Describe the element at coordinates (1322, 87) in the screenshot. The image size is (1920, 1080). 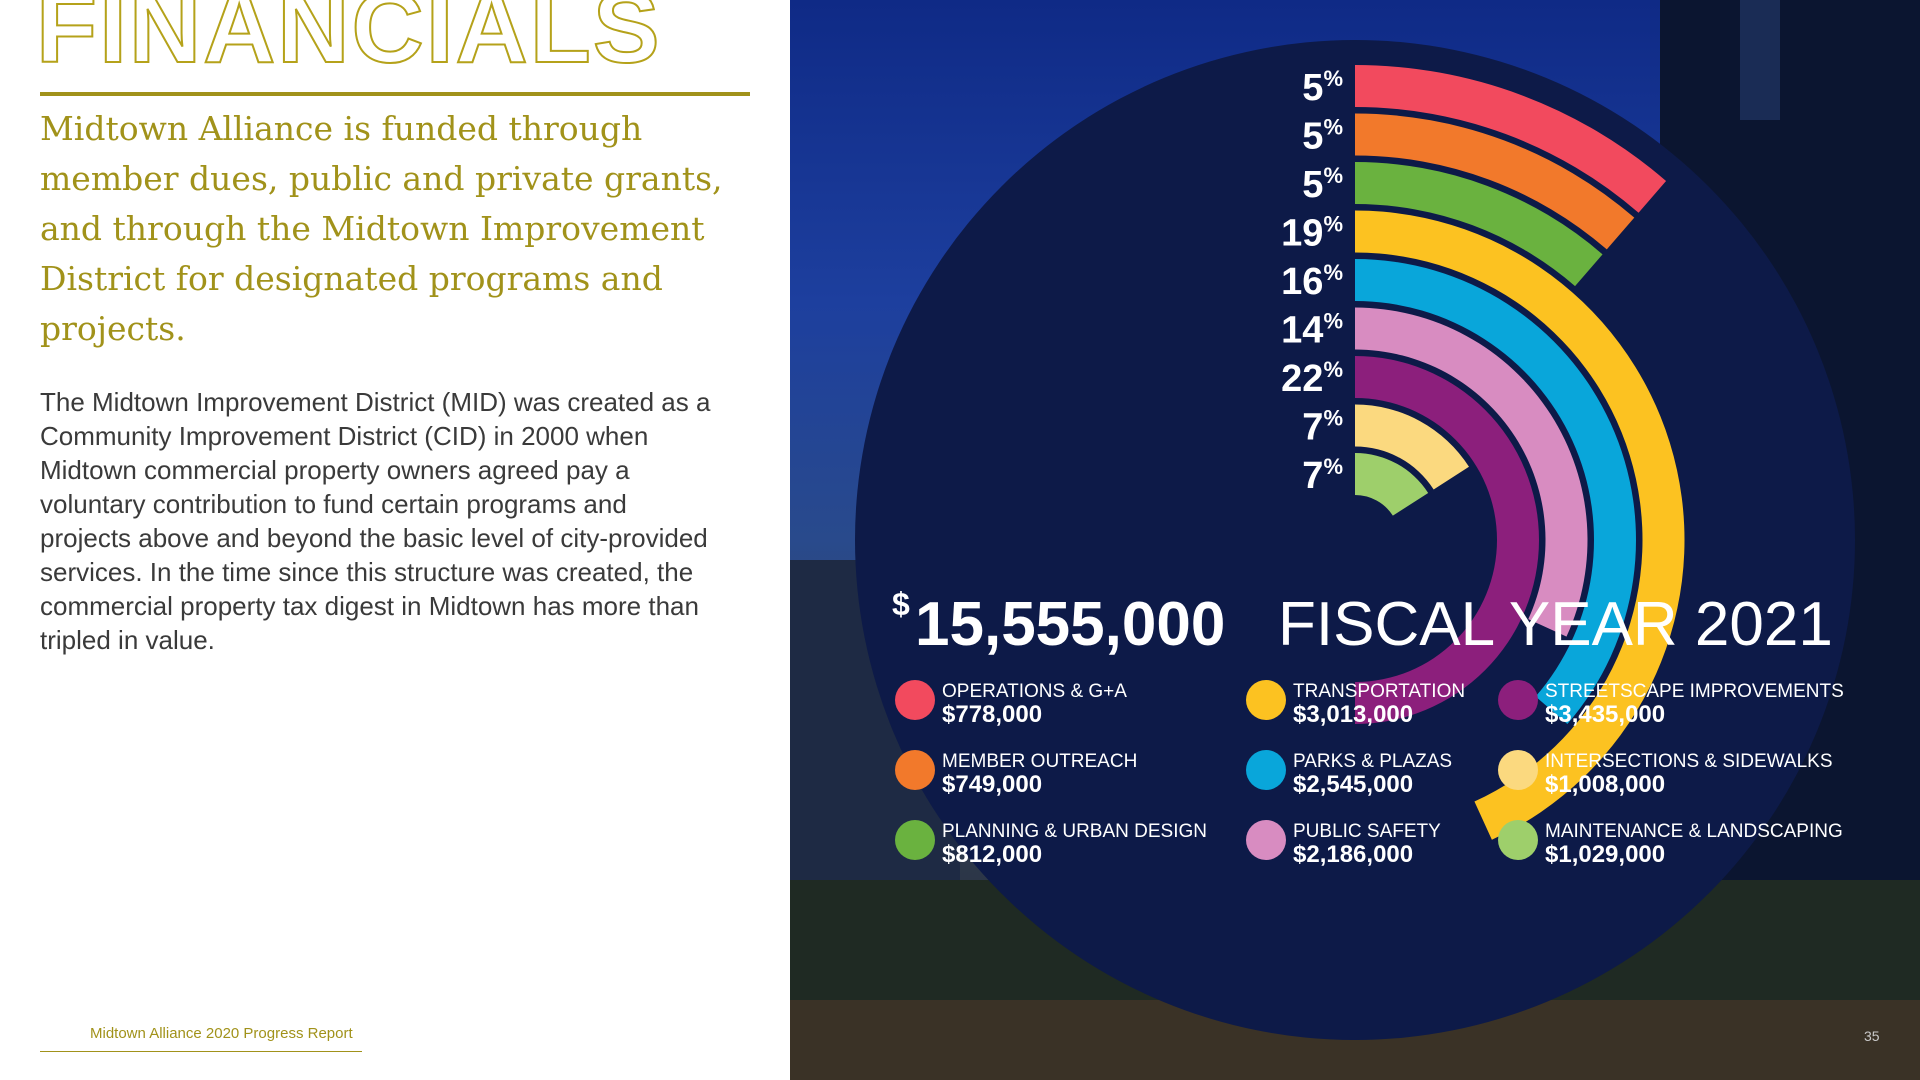
I see `percent-label-1: 5%` at that location.